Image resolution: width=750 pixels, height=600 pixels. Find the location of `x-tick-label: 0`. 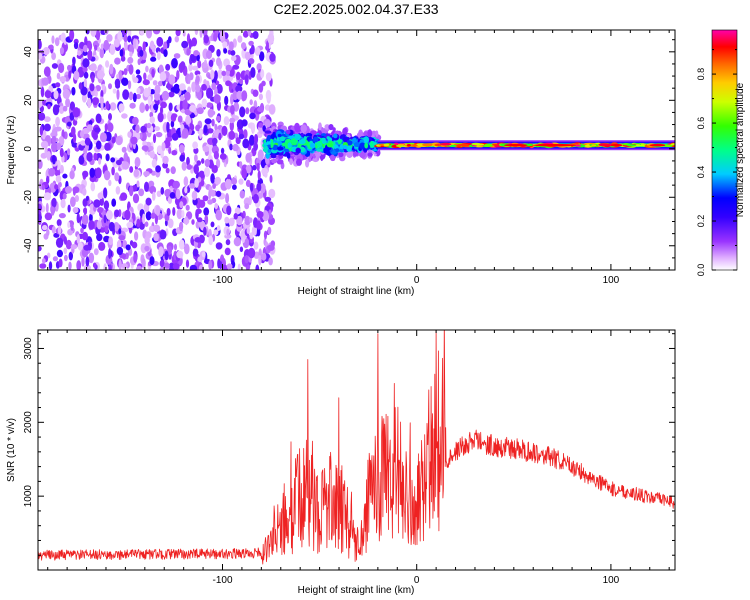

x-tick-label: 0 is located at coordinates (417, 280).